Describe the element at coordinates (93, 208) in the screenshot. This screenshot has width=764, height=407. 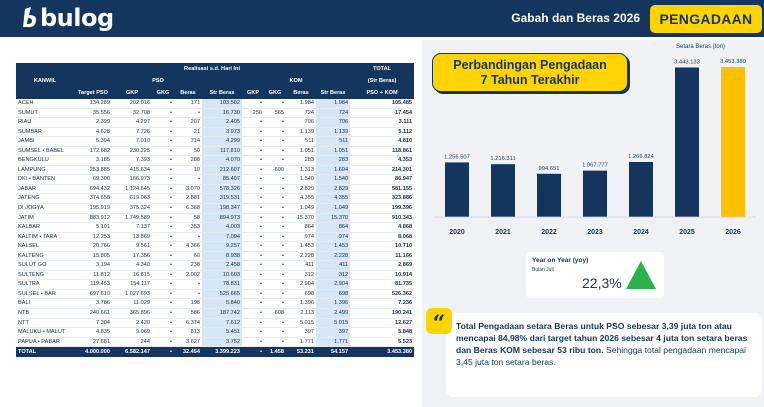
I see `table-cell: 195.919` at that location.